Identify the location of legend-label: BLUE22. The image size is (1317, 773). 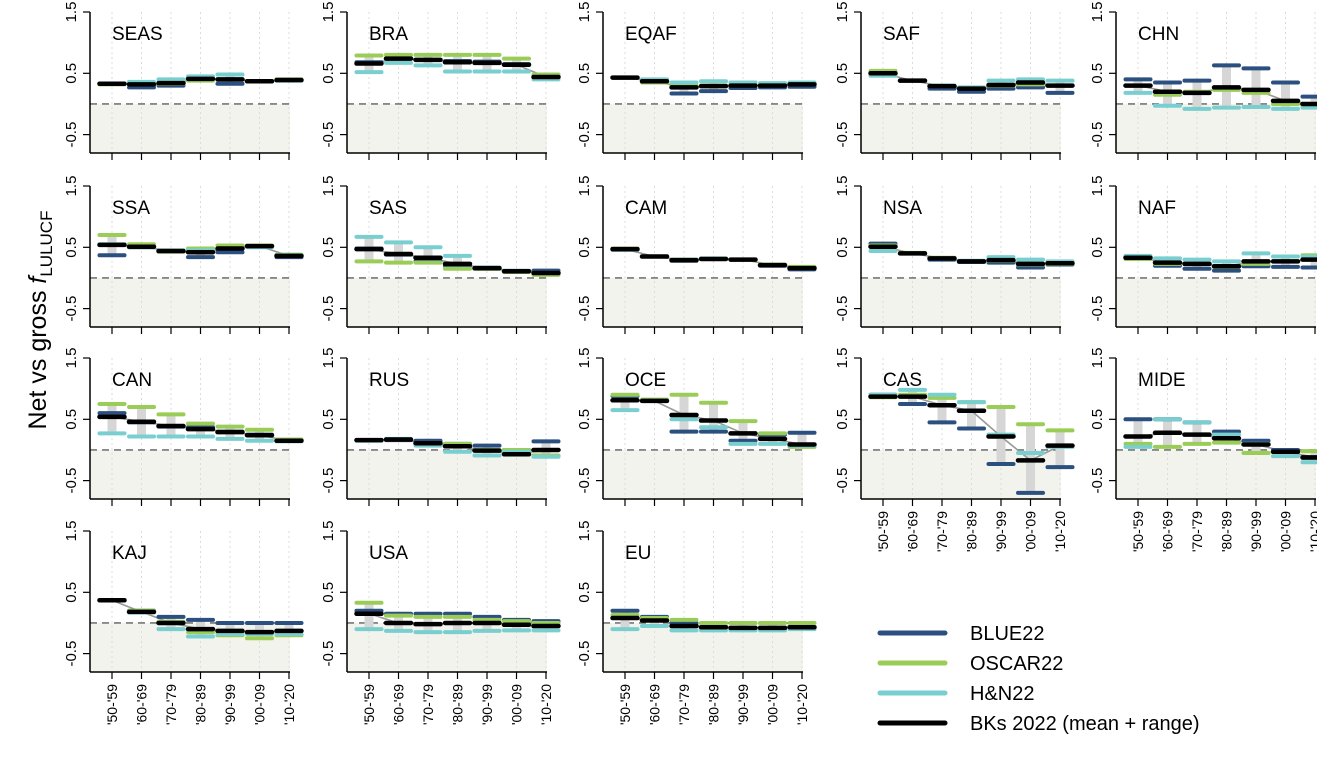
(1007, 634).